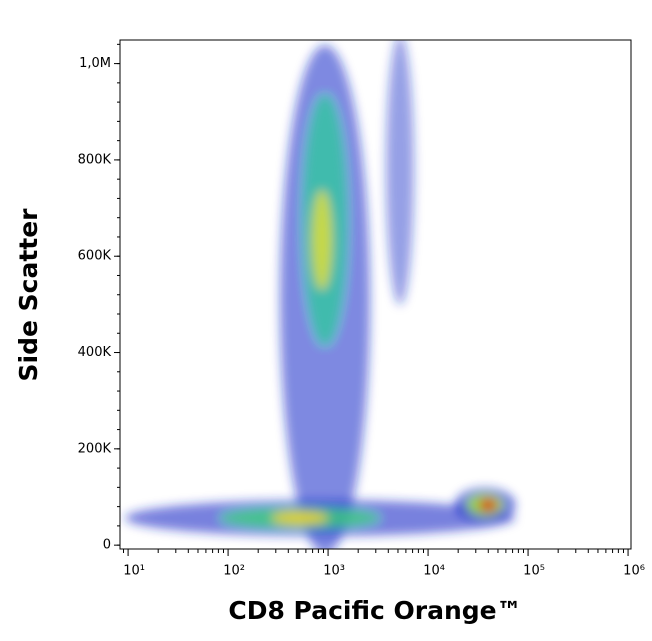  What do you see at coordinates (28, 295) in the screenshot?
I see `y-axis-title: Side Scatter` at bounding box center [28, 295].